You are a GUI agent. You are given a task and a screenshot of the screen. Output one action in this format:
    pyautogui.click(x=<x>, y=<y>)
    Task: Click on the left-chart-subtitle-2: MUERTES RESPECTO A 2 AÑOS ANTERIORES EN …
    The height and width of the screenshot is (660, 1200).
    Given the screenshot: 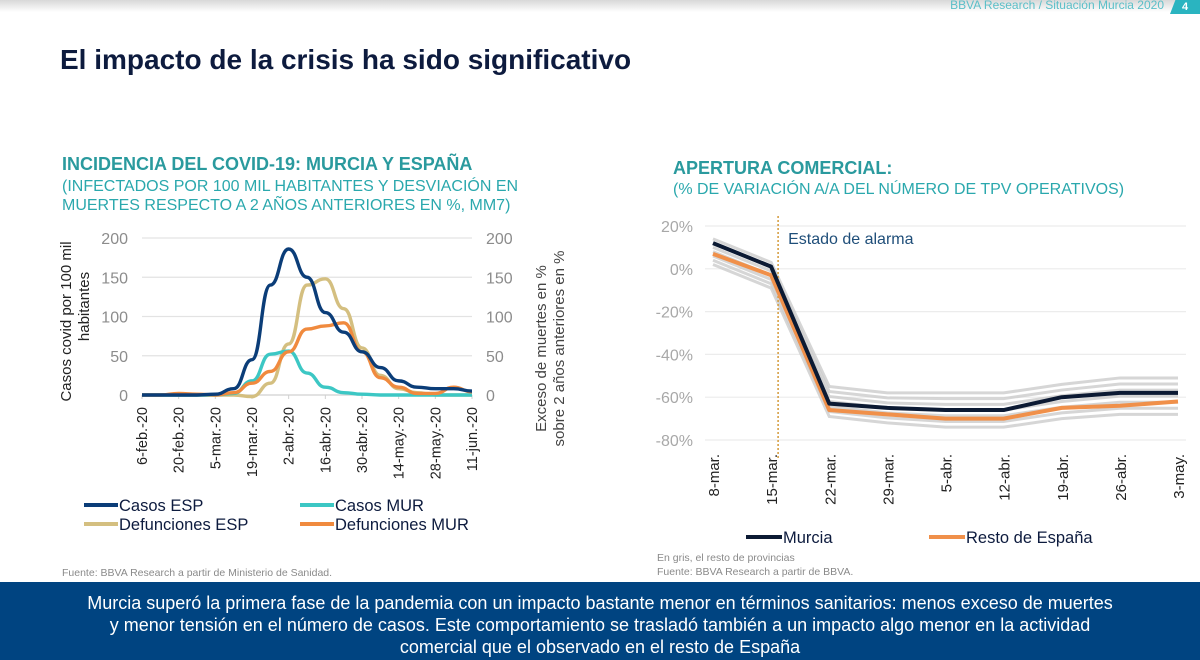 What is the action you would take?
    pyautogui.click(x=286, y=205)
    